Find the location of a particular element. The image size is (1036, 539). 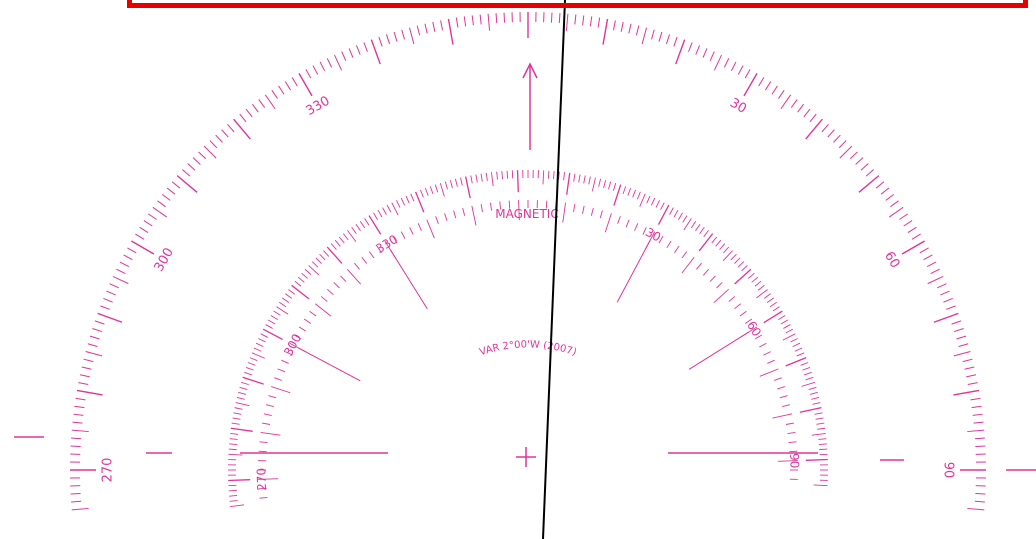

selection-rectangle is located at coordinates (577, 4).